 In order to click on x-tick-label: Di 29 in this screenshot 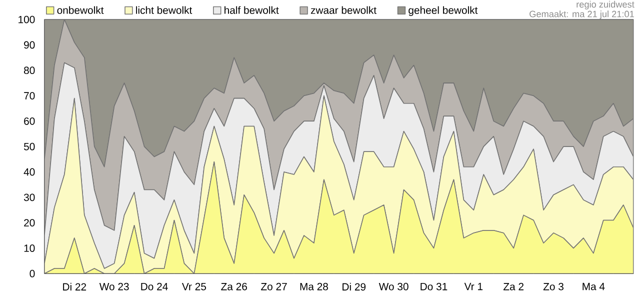, I will do `click(354, 286)`.